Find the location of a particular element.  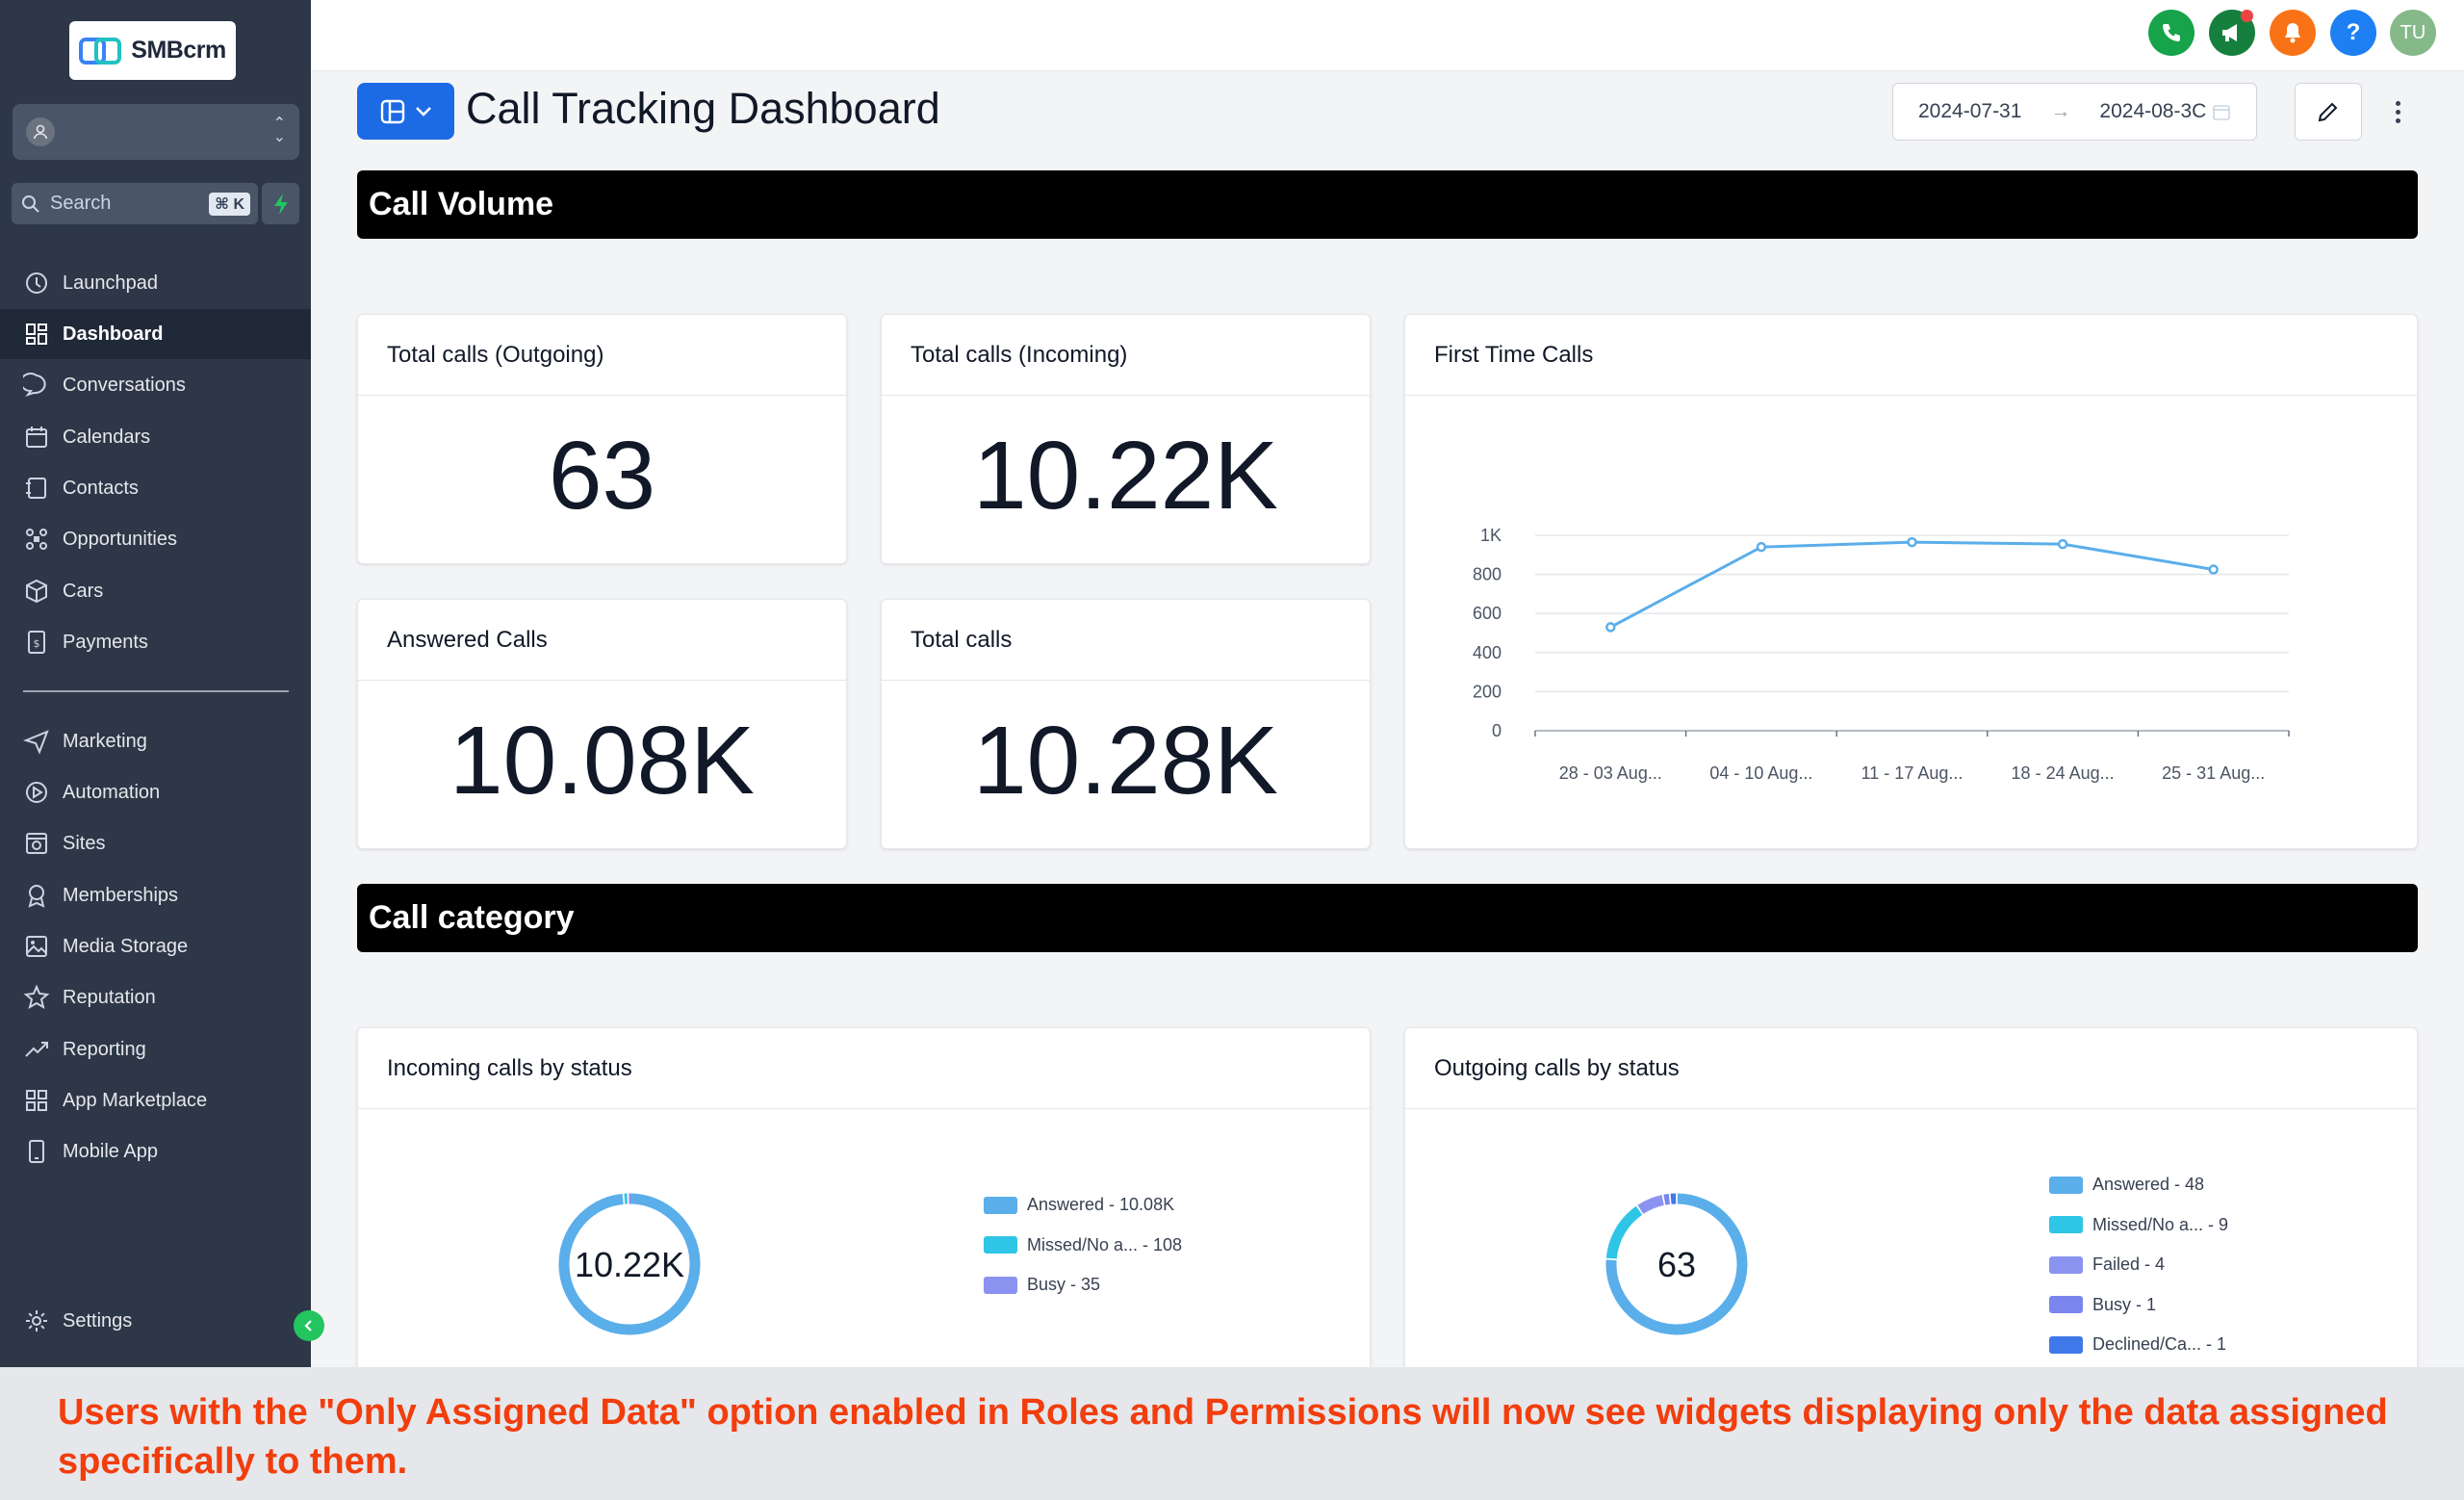

stat-card-answered: Answered Calls 10.08K is located at coordinates (602, 724).